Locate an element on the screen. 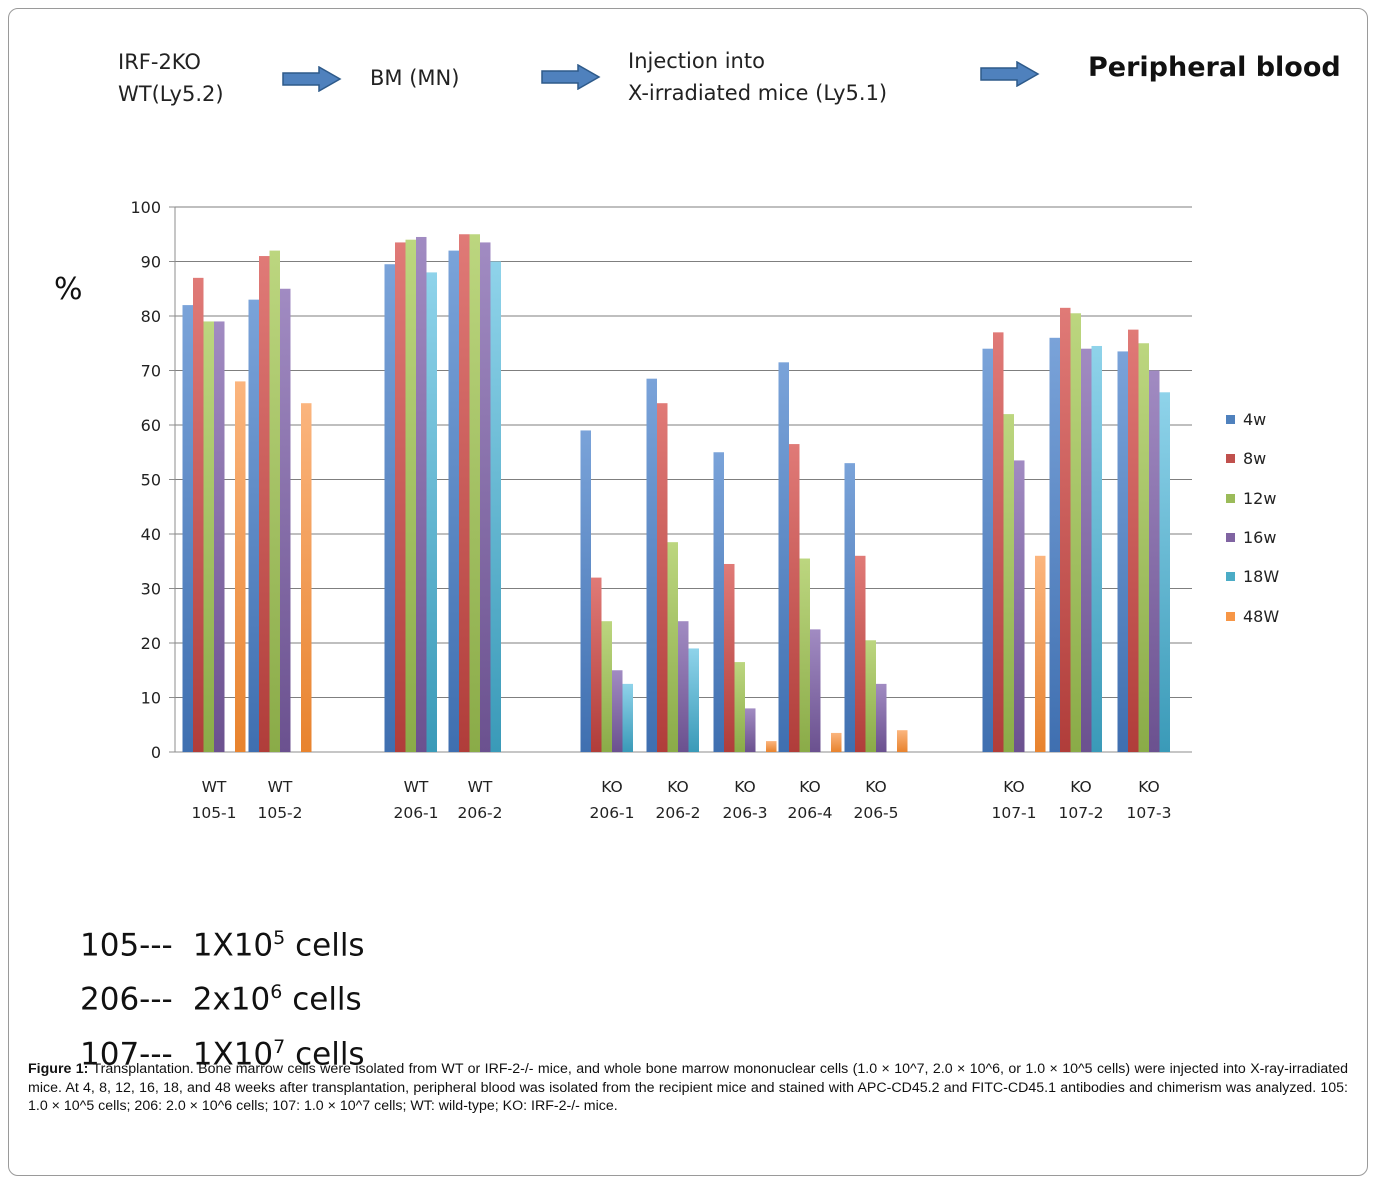  y-tick-label: 60 is located at coordinates (151, 425).